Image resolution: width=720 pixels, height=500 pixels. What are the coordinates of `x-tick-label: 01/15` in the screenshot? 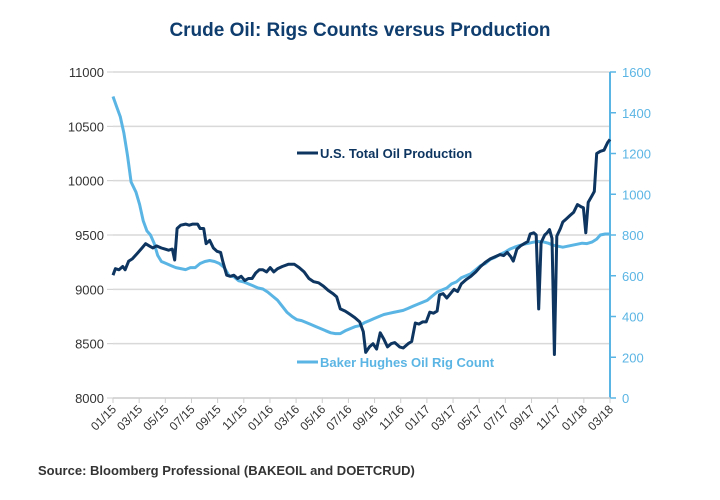 It's located at (103, 417).